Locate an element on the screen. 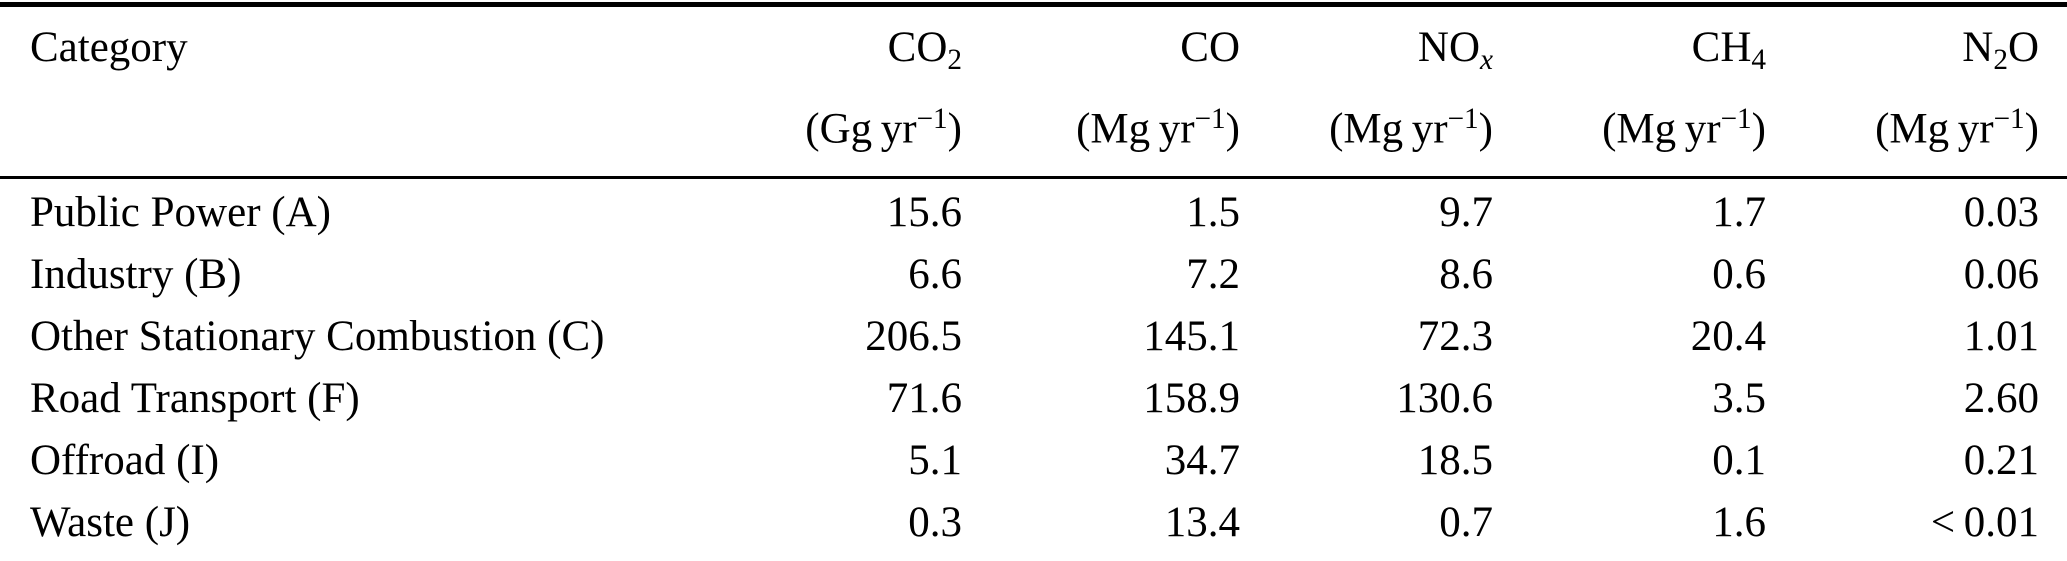 The width and height of the screenshot is (2067, 561). value-cell-ch4: 1.6 is located at coordinates (1739, 522).